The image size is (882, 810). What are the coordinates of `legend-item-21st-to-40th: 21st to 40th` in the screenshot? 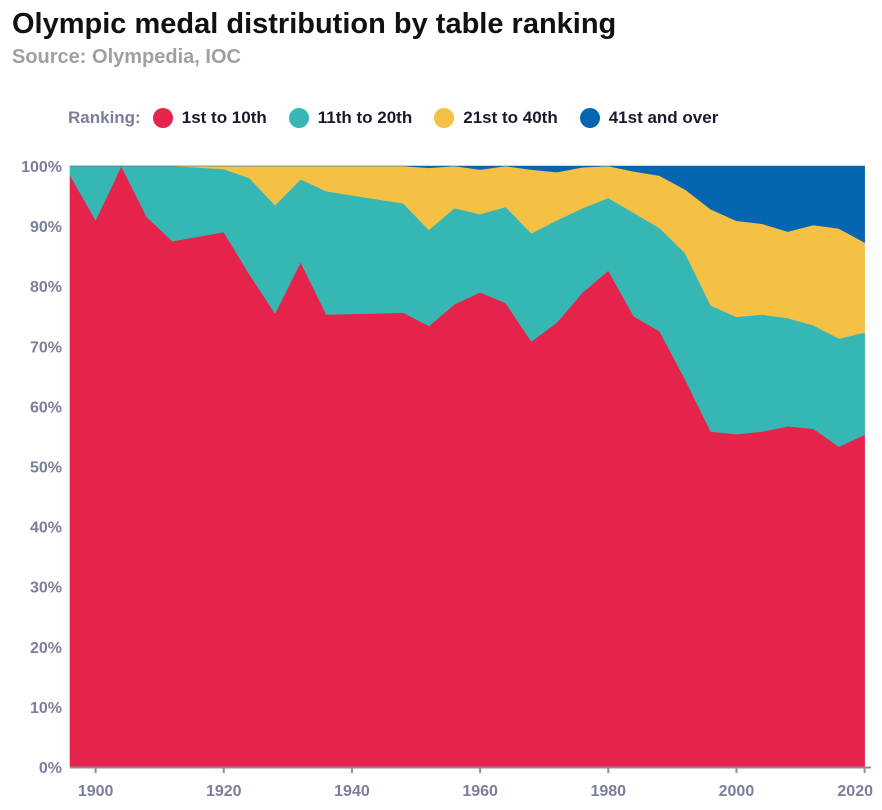 It's located at (496, 118).